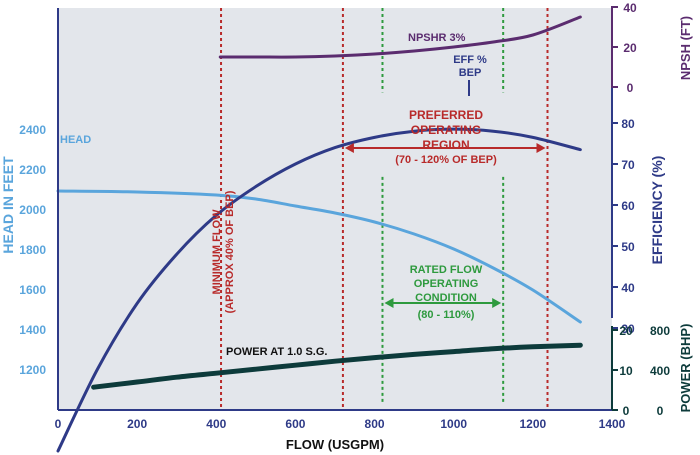 This screenshot has width=700, height=455. Describe the element at coordinates (349, 148) in the screenshot. I see `preferred-arrow-head-left` at that location.